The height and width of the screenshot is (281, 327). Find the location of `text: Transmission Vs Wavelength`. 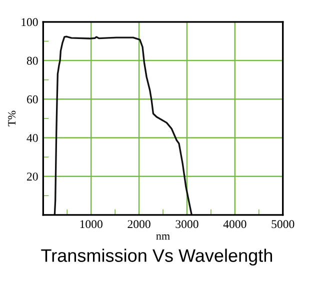

text: Transmission Vs Wavelength is located at coordinates (156, 257).